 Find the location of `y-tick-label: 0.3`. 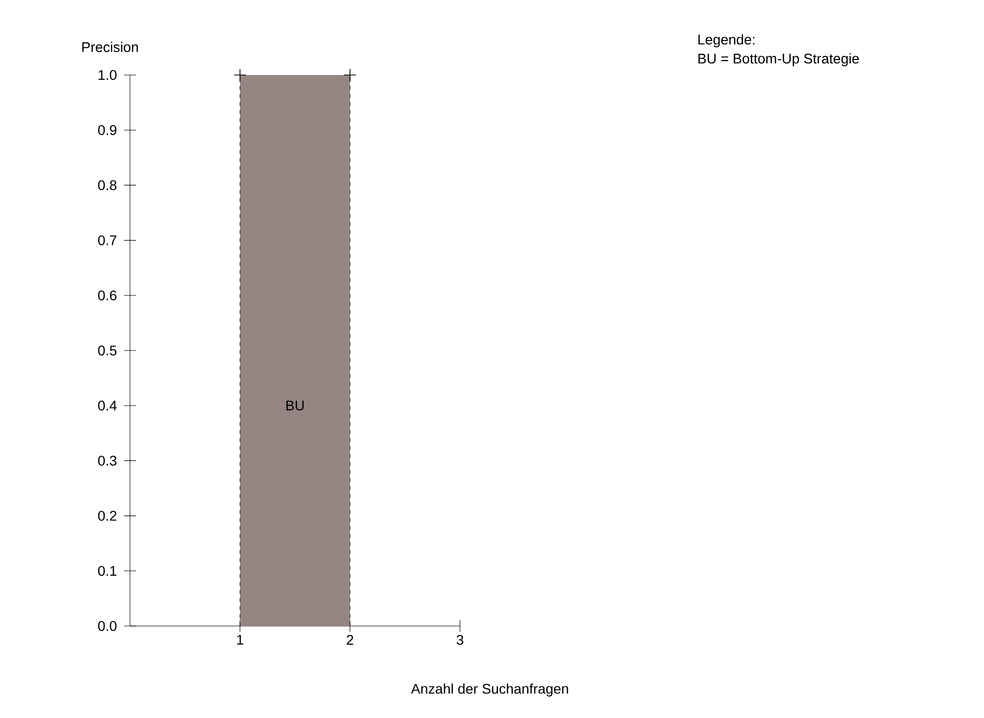

y-tick-label: 0.3 is located at coordinates (107, 461).